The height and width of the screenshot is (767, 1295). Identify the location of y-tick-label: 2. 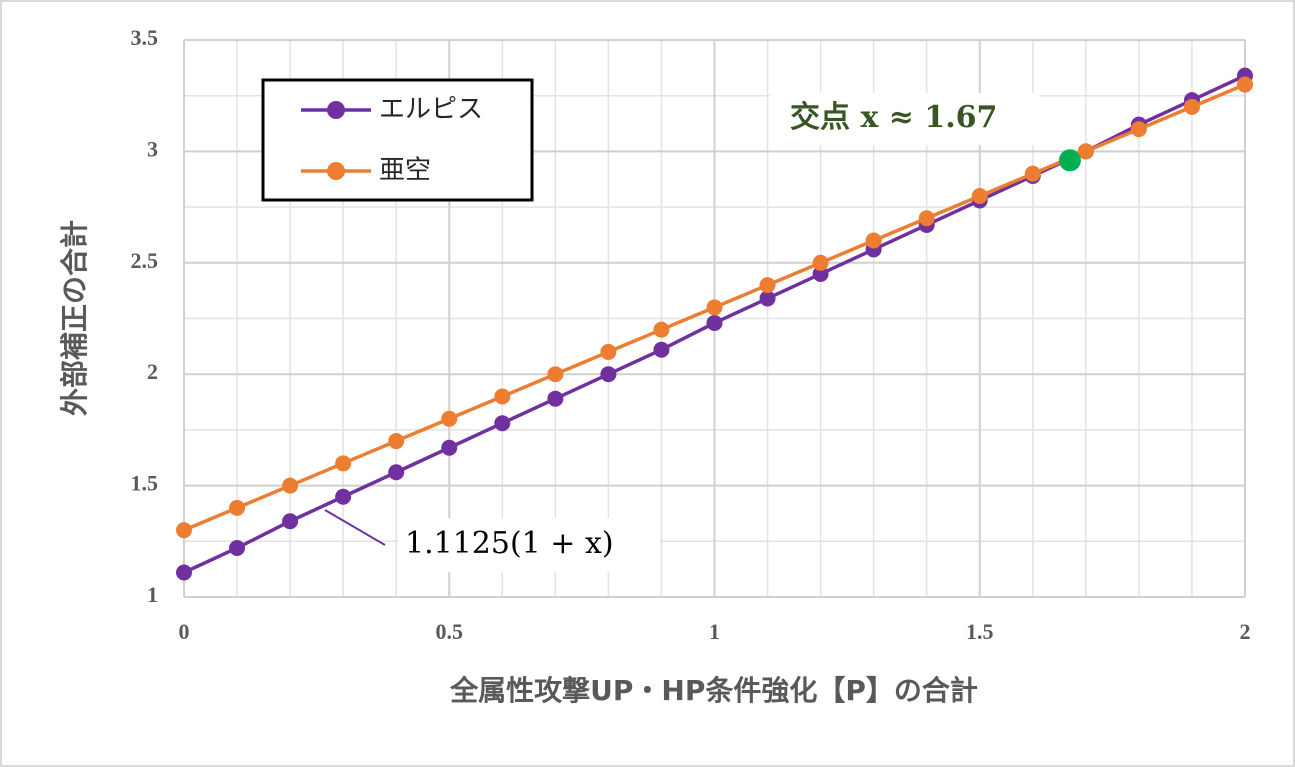
(152, 371).